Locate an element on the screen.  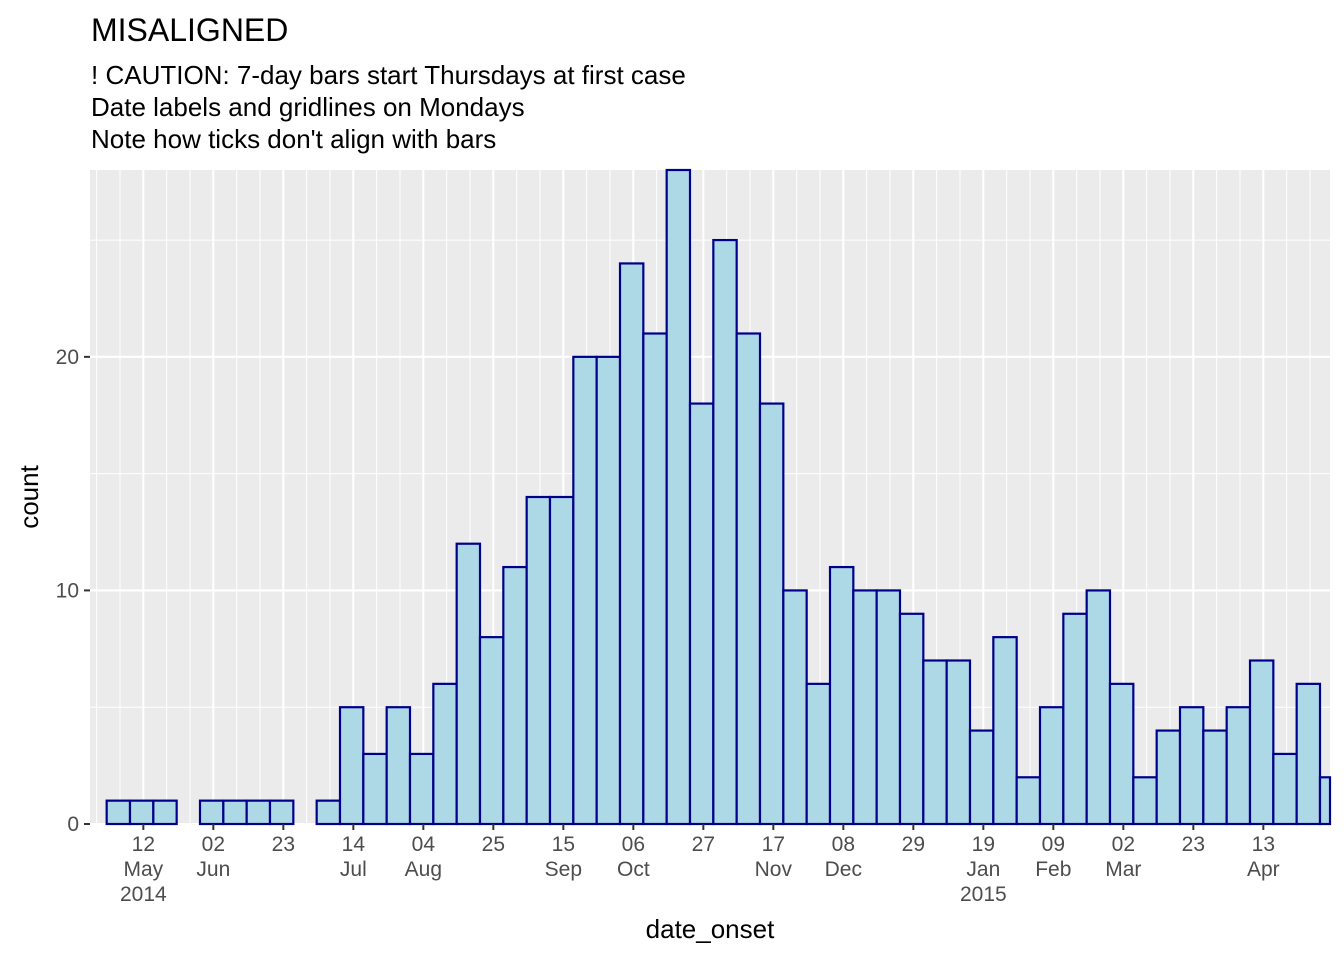
y-axis-title: count is located at coordinates (29, 496).